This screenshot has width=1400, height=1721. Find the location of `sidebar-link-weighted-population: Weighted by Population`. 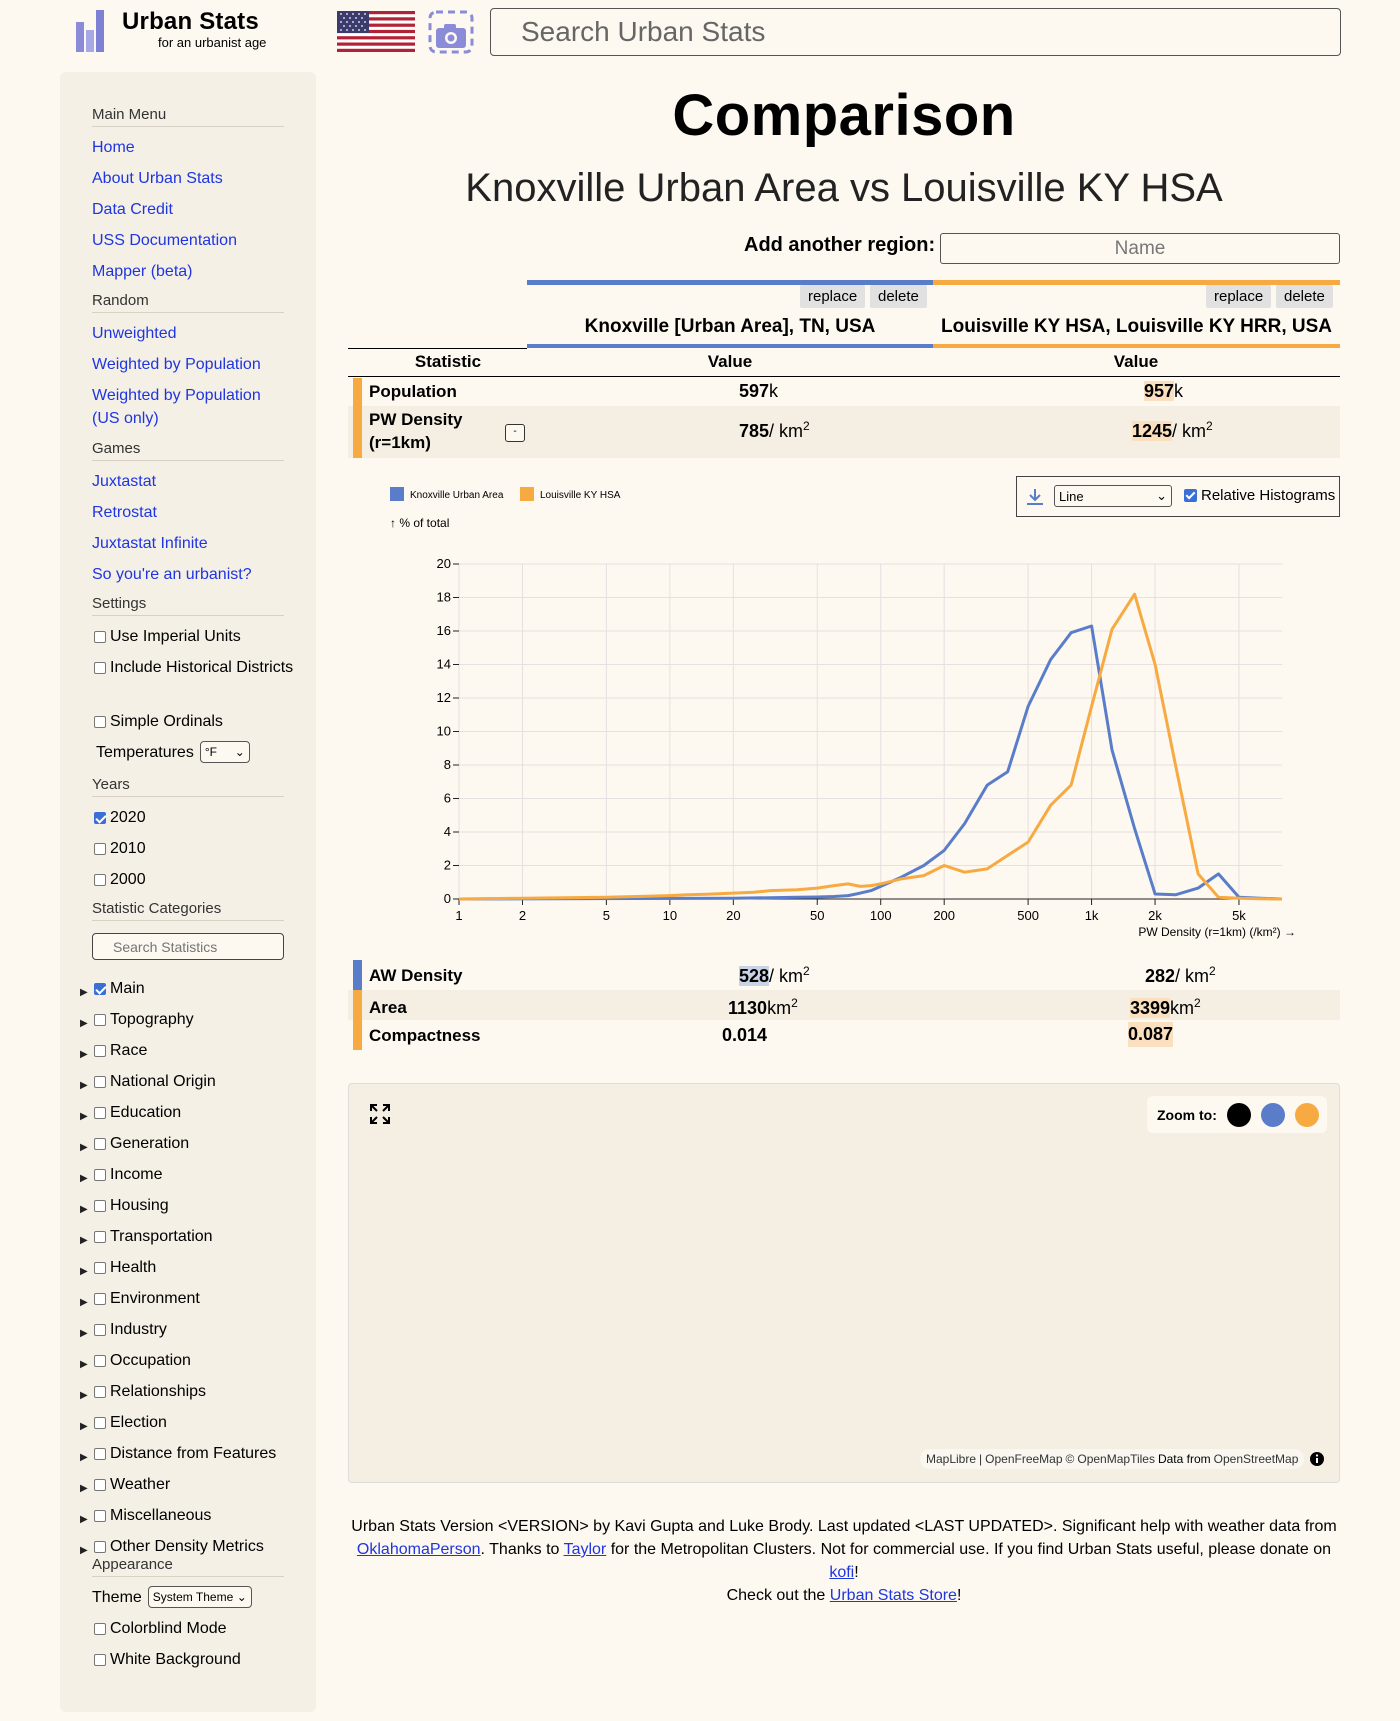

sidebar-link-weighted-population: Weighted by Population is located at coordinates (176, 364).